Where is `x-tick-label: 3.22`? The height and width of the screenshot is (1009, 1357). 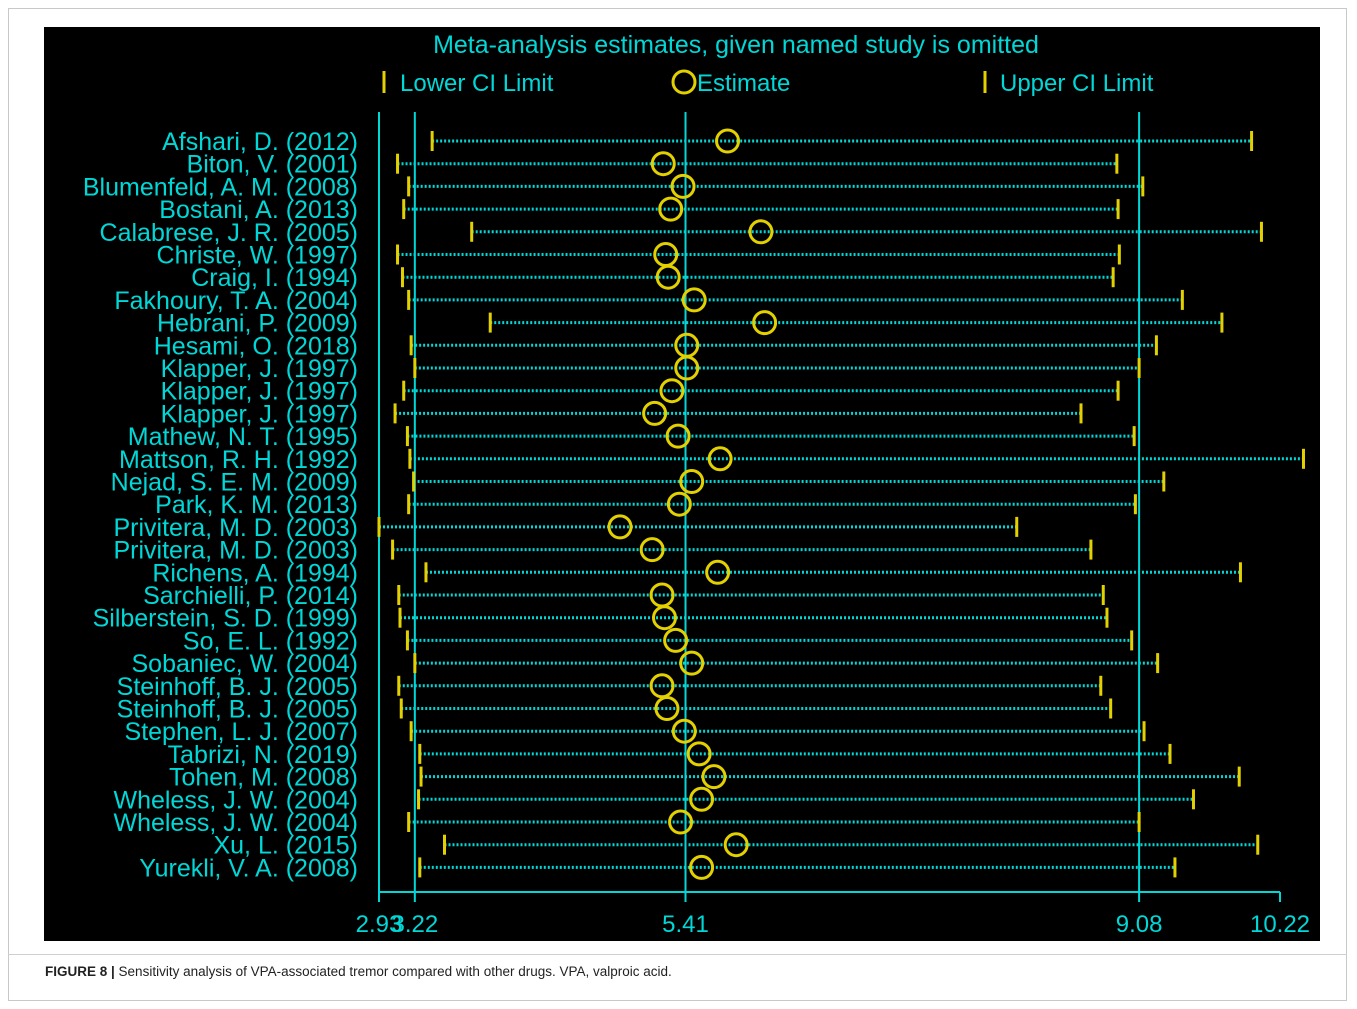
x-tick-label: 3.22 is located at coordinates (414, 924).